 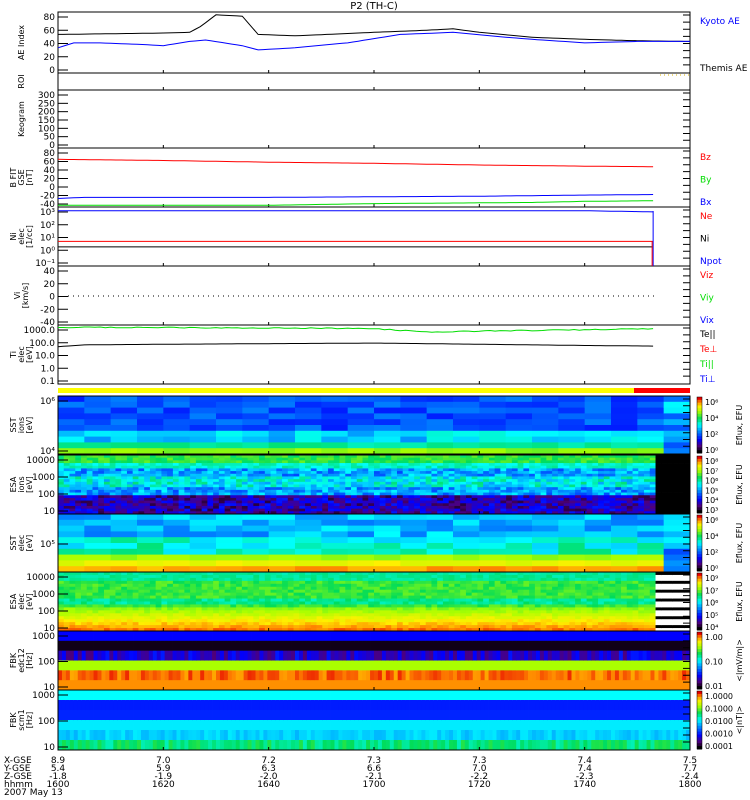 I want to click on colorbar-cell, so click(x=699, y=401).